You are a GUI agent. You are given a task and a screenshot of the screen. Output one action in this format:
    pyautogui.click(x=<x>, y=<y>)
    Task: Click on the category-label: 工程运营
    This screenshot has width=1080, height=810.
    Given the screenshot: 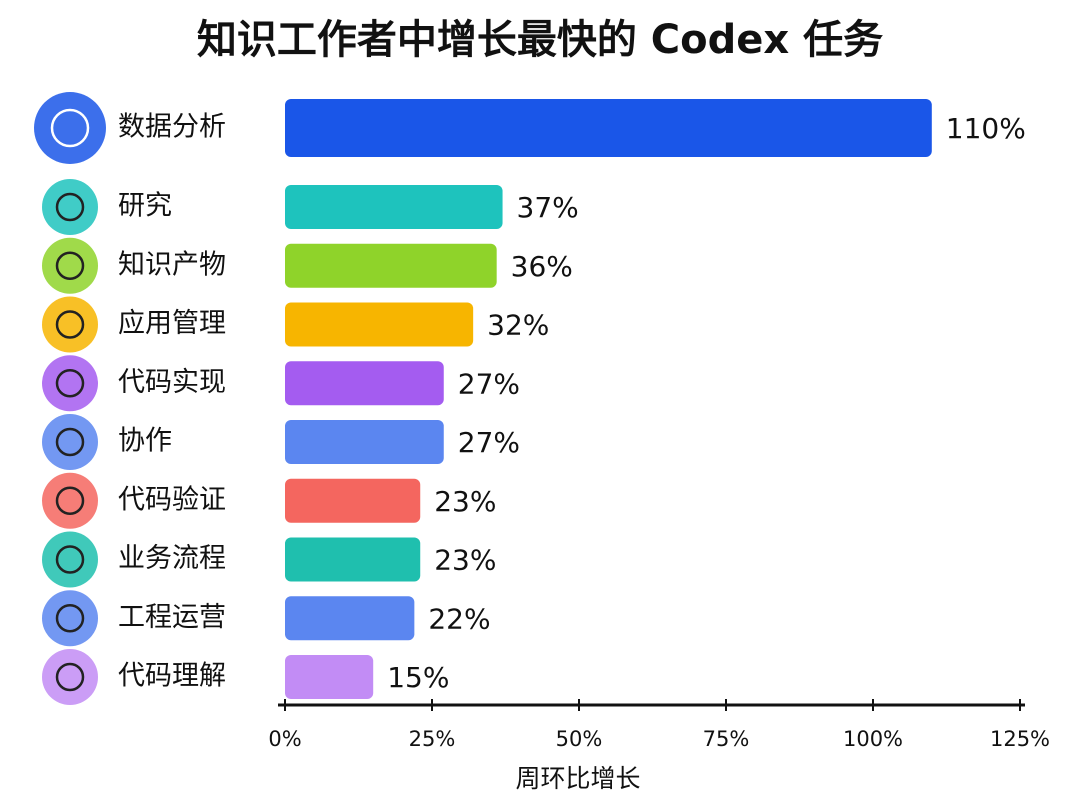 What is the action you would take?
    pyautogui.click(x=172, y=617)
    